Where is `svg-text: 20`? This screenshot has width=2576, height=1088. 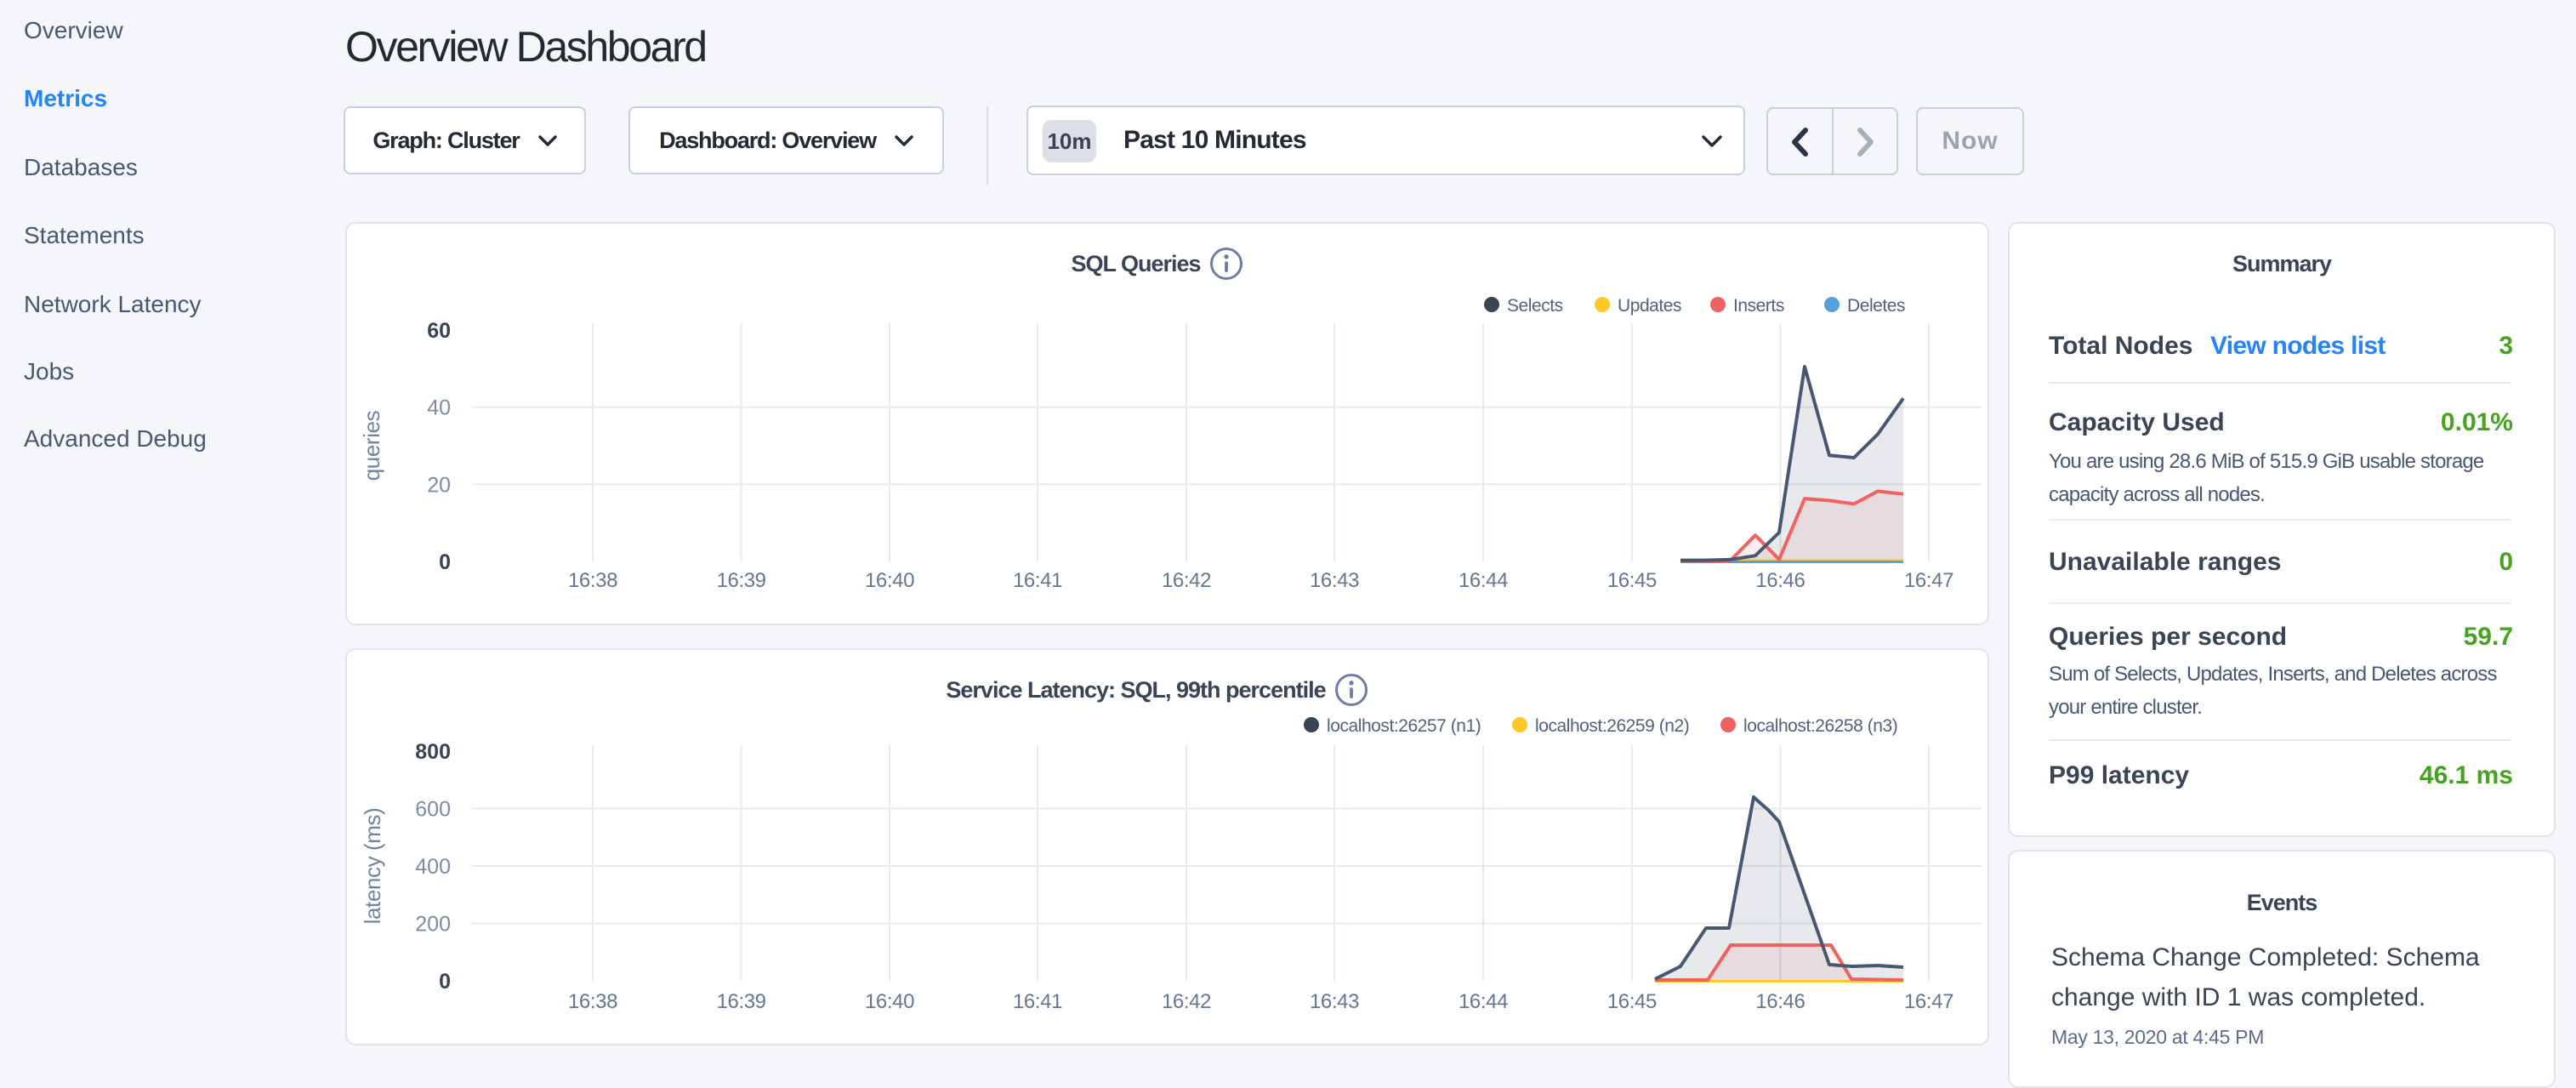
svg-text: 20 is located at coordinates (439, 485).